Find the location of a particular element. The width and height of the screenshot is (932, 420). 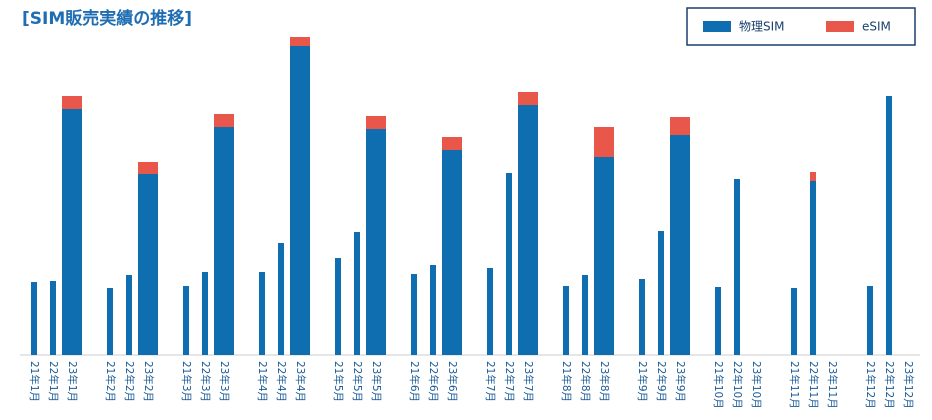

x-tick-label: 22年7月 is located at coordinates (509, 381).